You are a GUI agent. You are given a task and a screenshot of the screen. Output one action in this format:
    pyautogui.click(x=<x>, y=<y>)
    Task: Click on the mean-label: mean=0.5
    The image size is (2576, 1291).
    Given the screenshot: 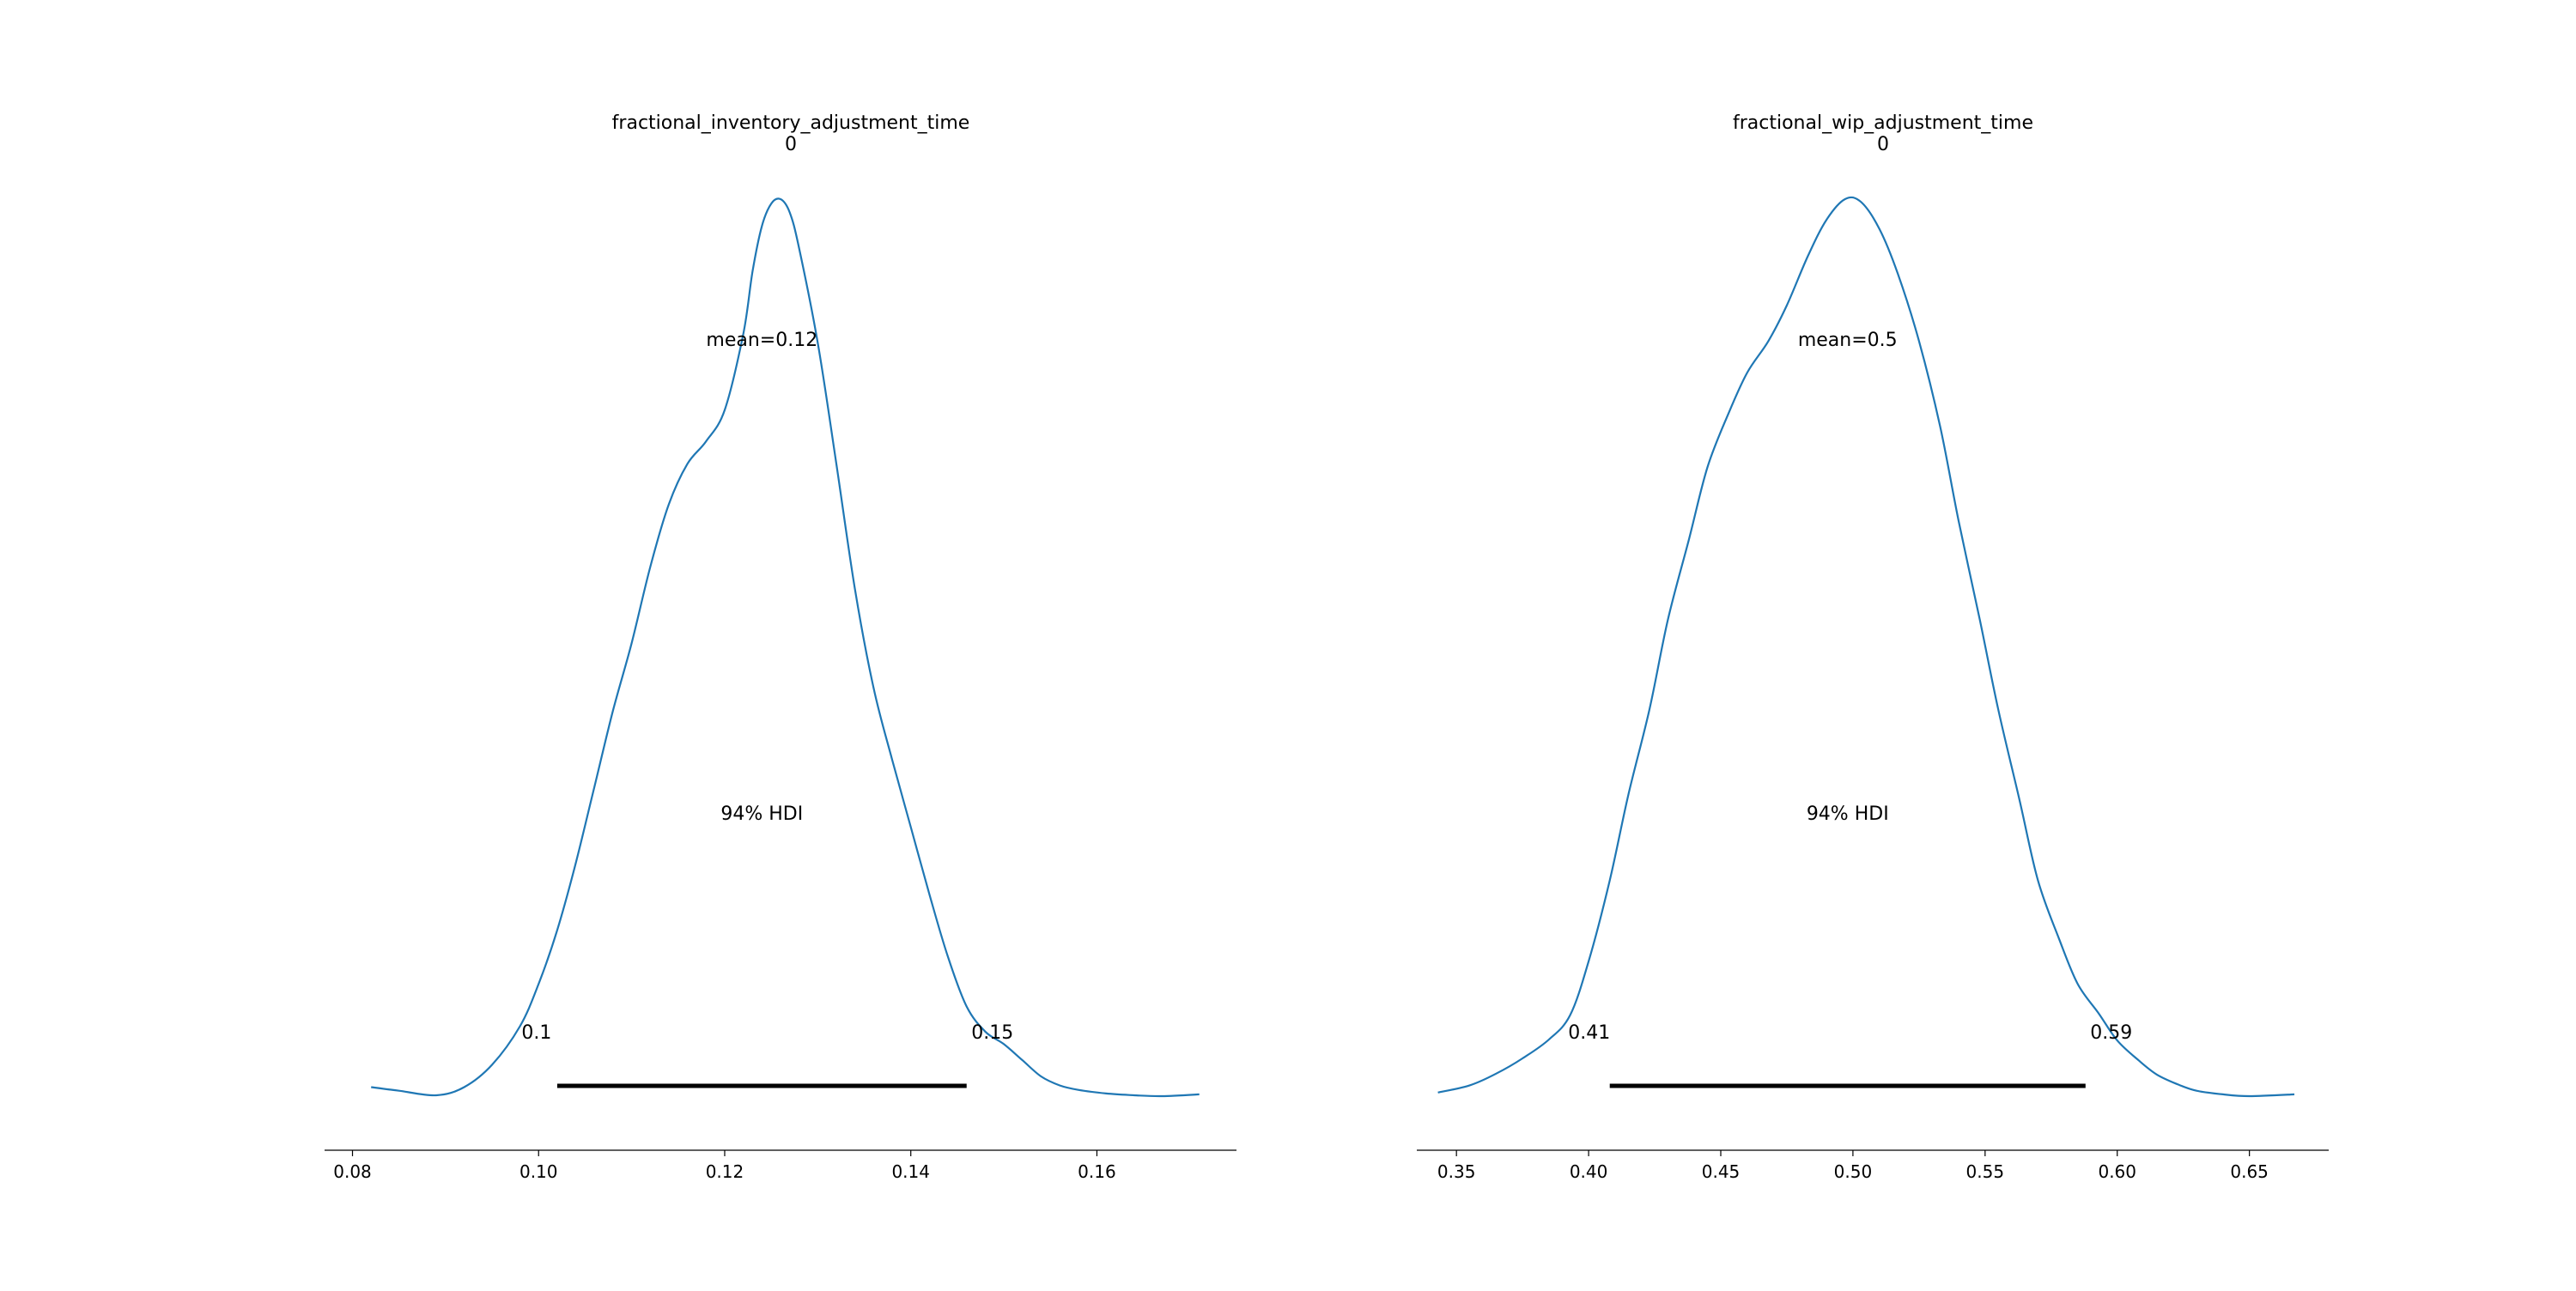 What is the action you would take?
    pyautogui.click(x=1848, y=341)
    